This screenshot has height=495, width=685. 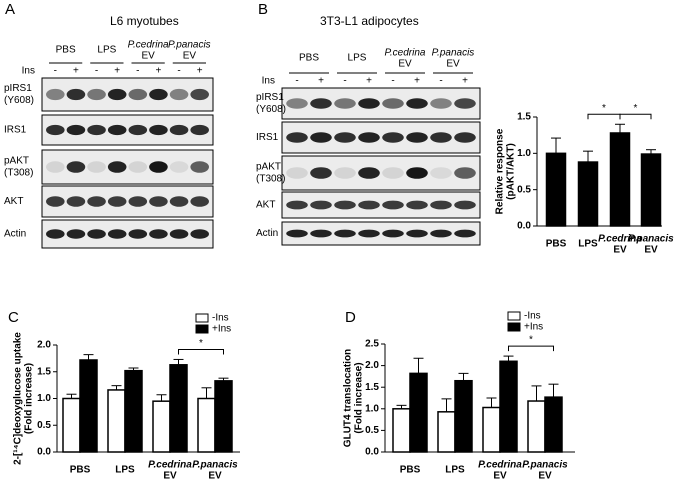 What do you see at coordinates (215, 470) in the screenshot?
I see `x-tick-label: P.panacis EV` at bounding box center [215, 470].